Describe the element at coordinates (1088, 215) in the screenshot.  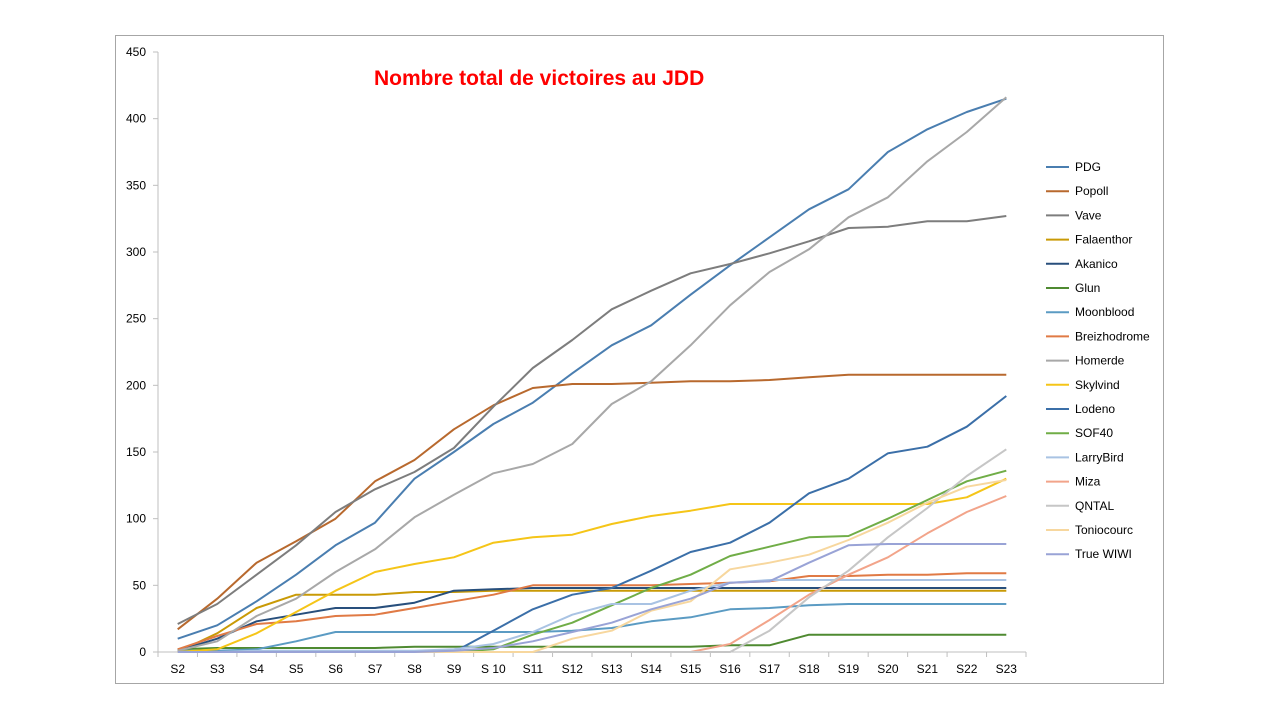
I see `legend-label-vave: Vave` at that location.